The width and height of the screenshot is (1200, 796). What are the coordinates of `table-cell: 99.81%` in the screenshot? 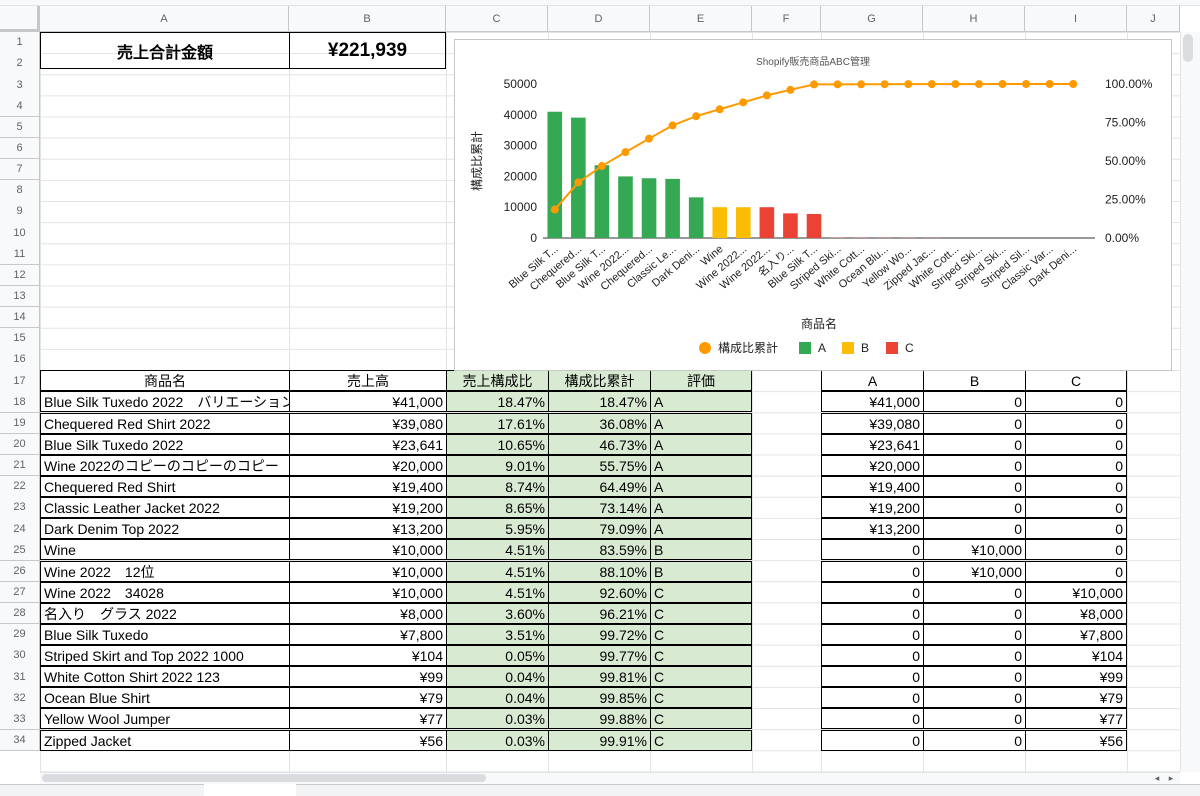 It's located at (599, 677).